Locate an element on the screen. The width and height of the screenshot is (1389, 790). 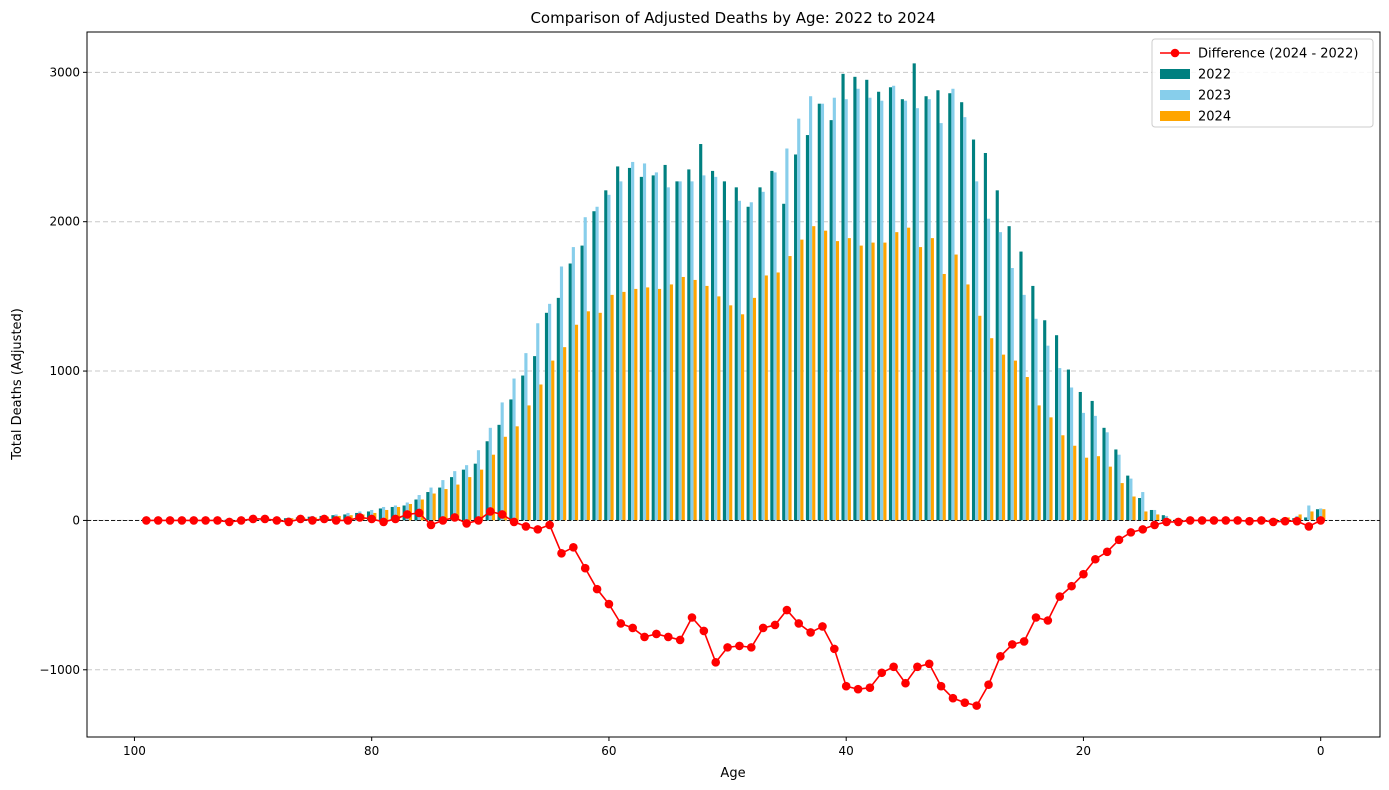
legend-label-2024: 2024 is located at coordinates (1214, 117).